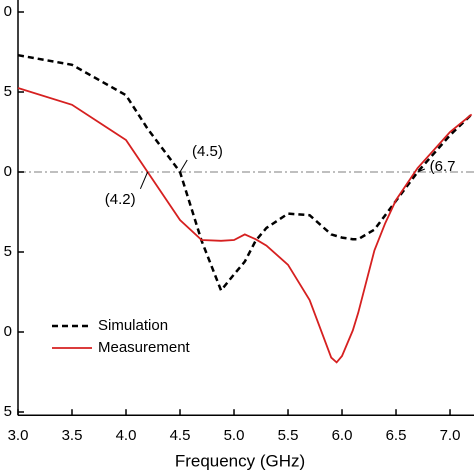 This screenshot has height=474, width=474. Describe the element at coordinates (126, 435) in the screenshot. I see `x-tick-label: 4.0` at that location.